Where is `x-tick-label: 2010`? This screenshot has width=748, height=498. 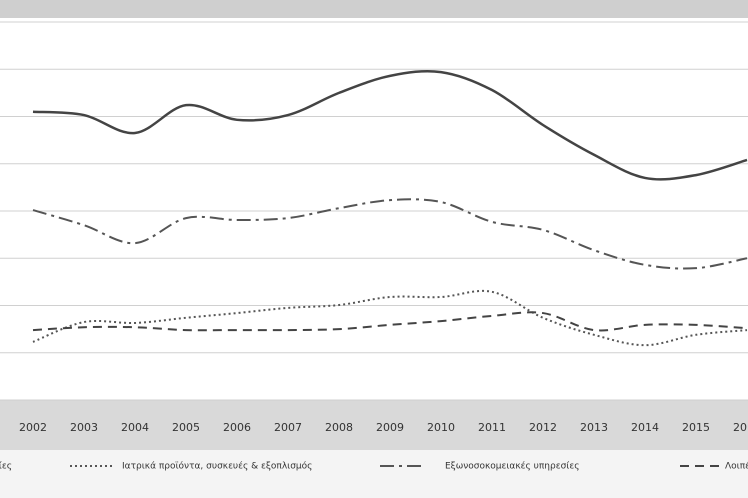
x-tick-label: 2010 is located at coordinates (441, 427).